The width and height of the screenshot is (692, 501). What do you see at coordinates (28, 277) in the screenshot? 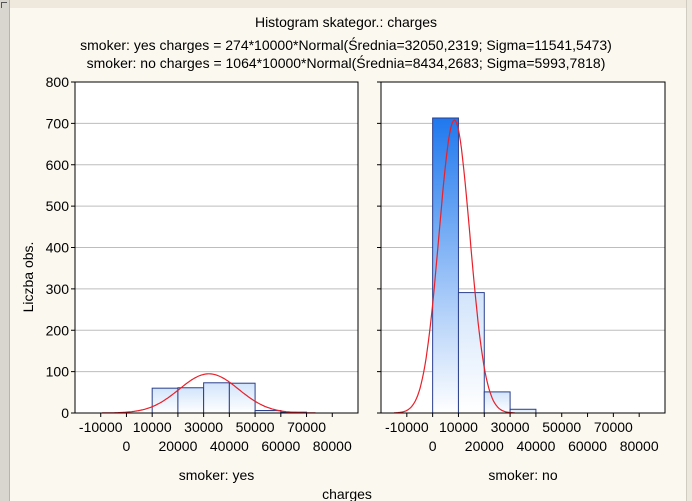
I see `y-axis-label: Liczba obs.` at bounding box center [28, 277].